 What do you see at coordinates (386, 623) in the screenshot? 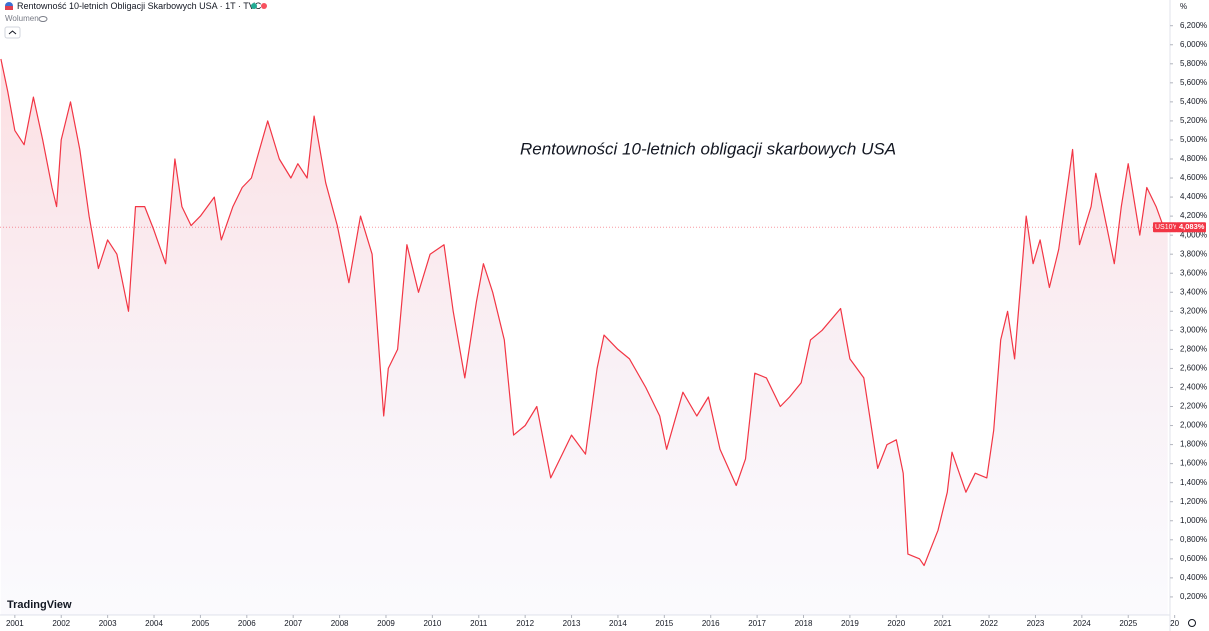
I see `x-tick-label: 2009` at bounding box center [386, 623].